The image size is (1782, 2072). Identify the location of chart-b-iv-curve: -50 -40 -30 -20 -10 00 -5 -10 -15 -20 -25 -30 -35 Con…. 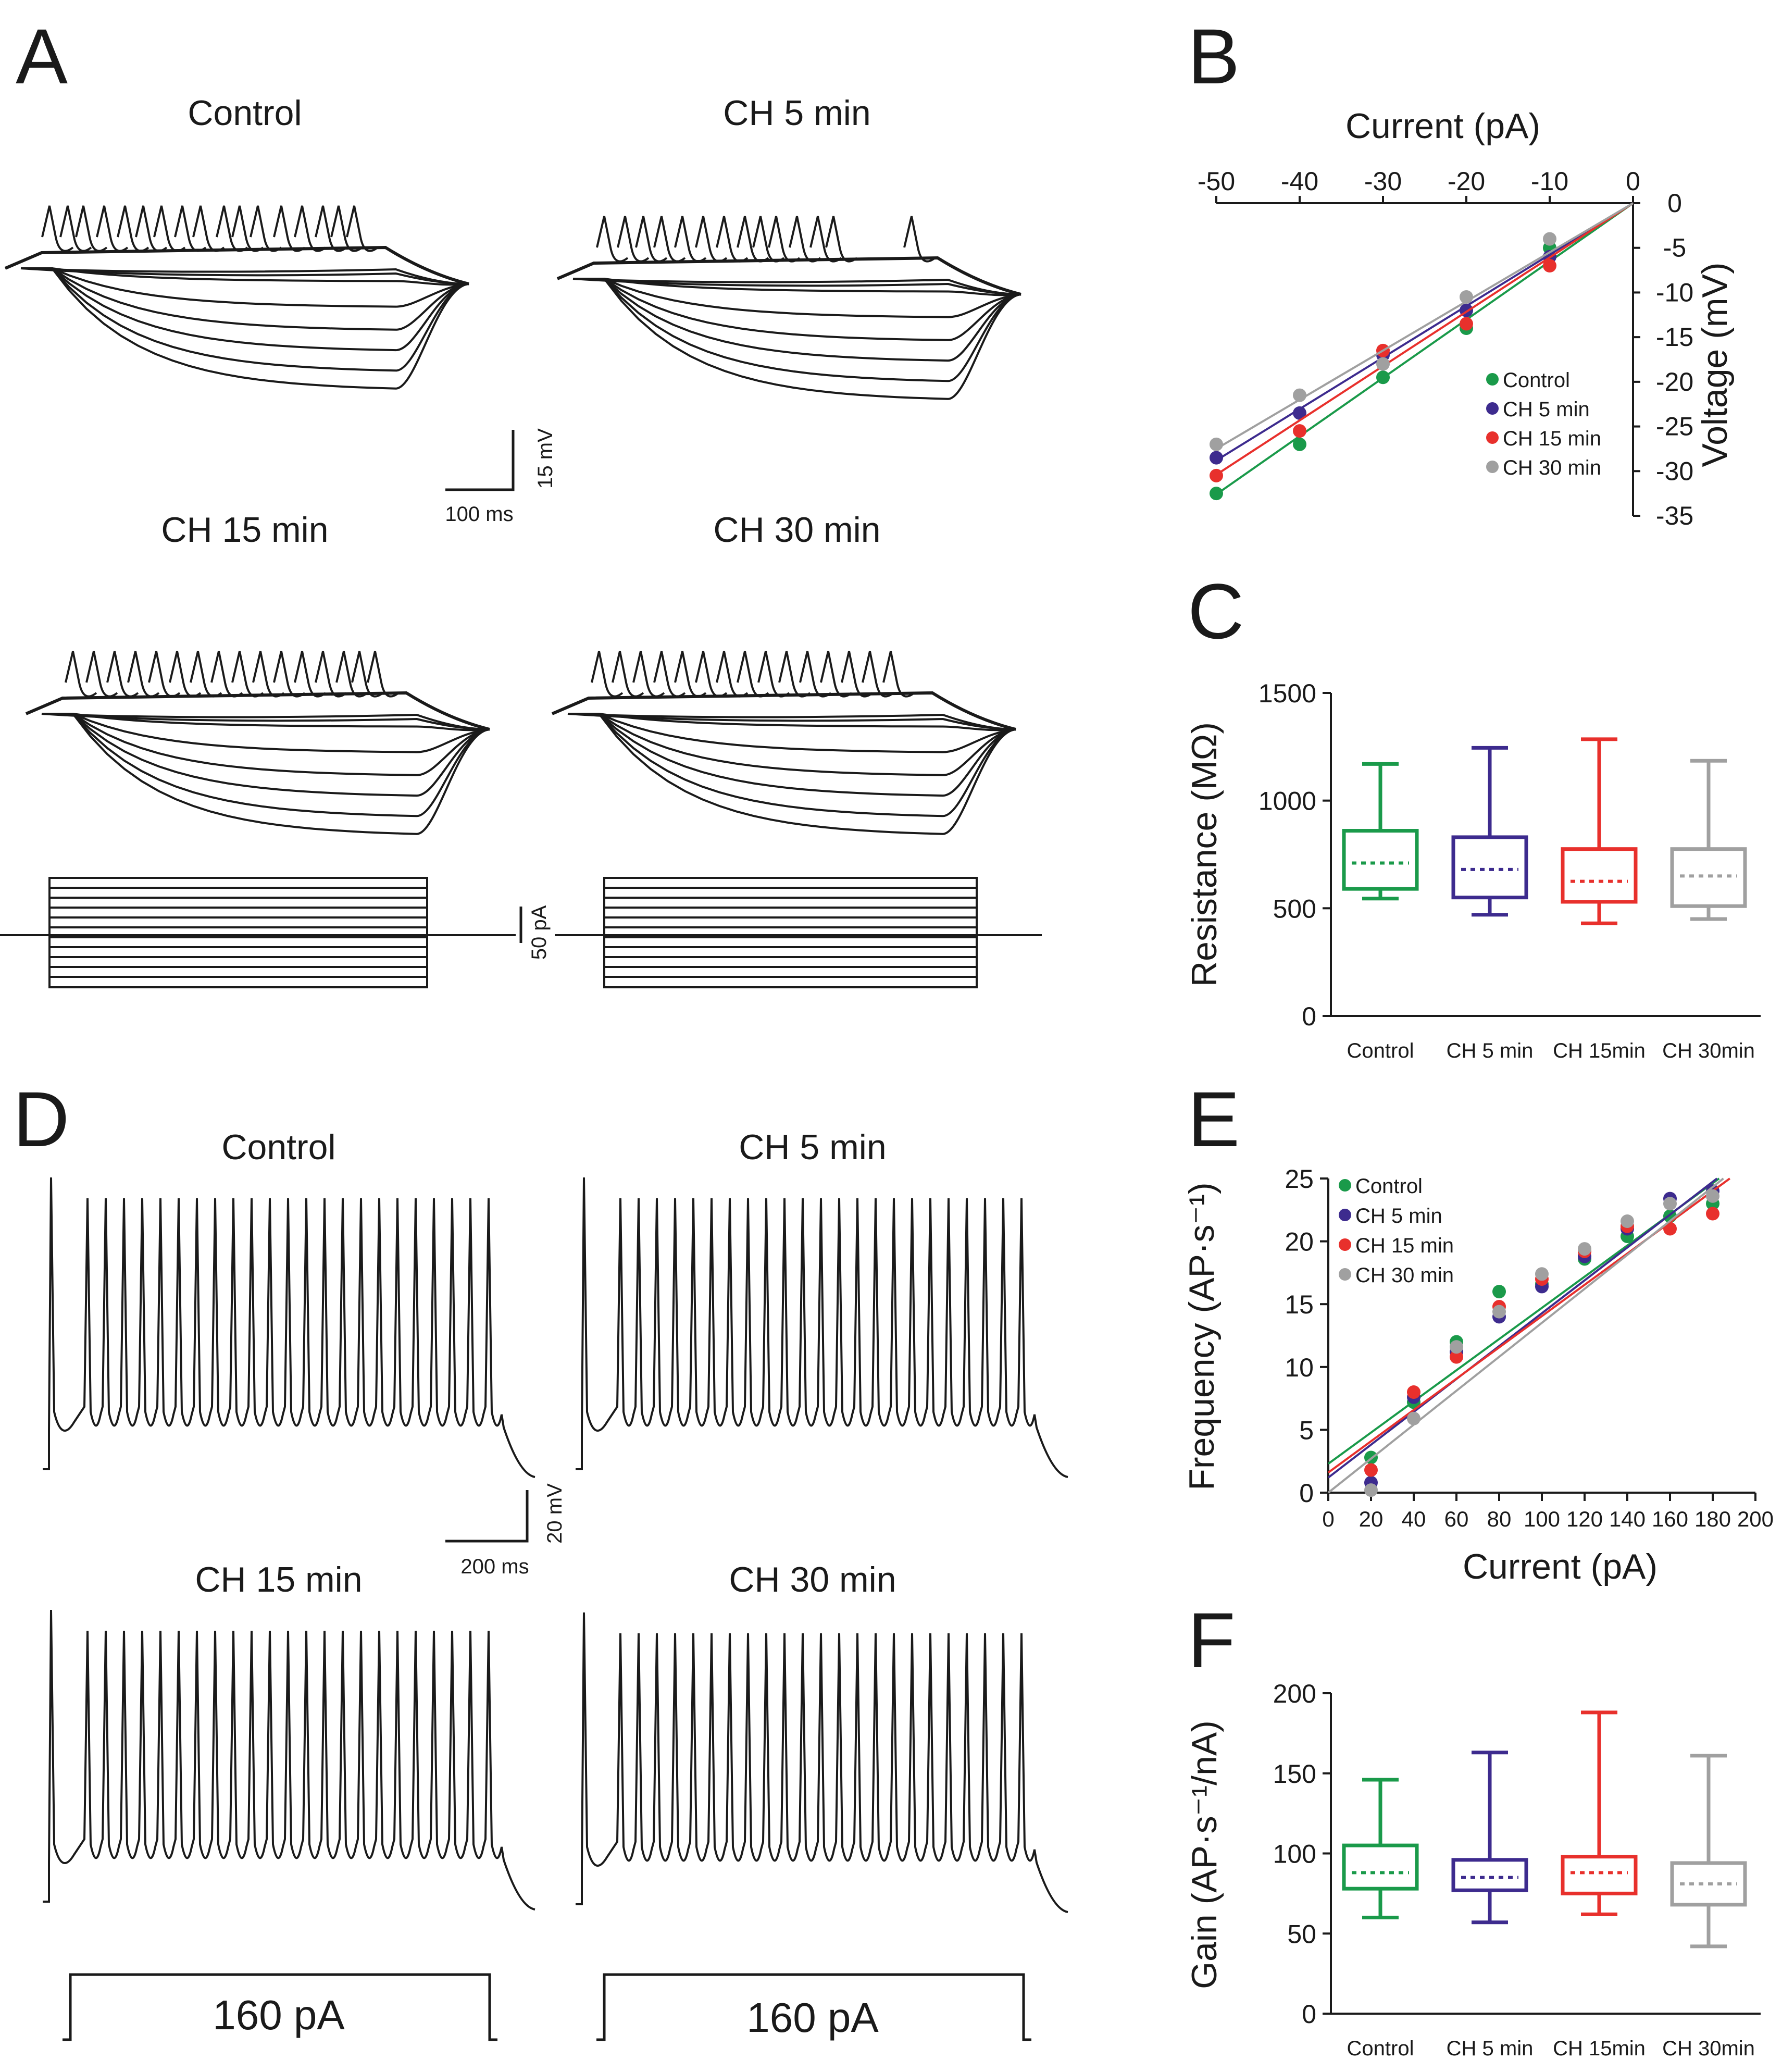
(1446, 349).